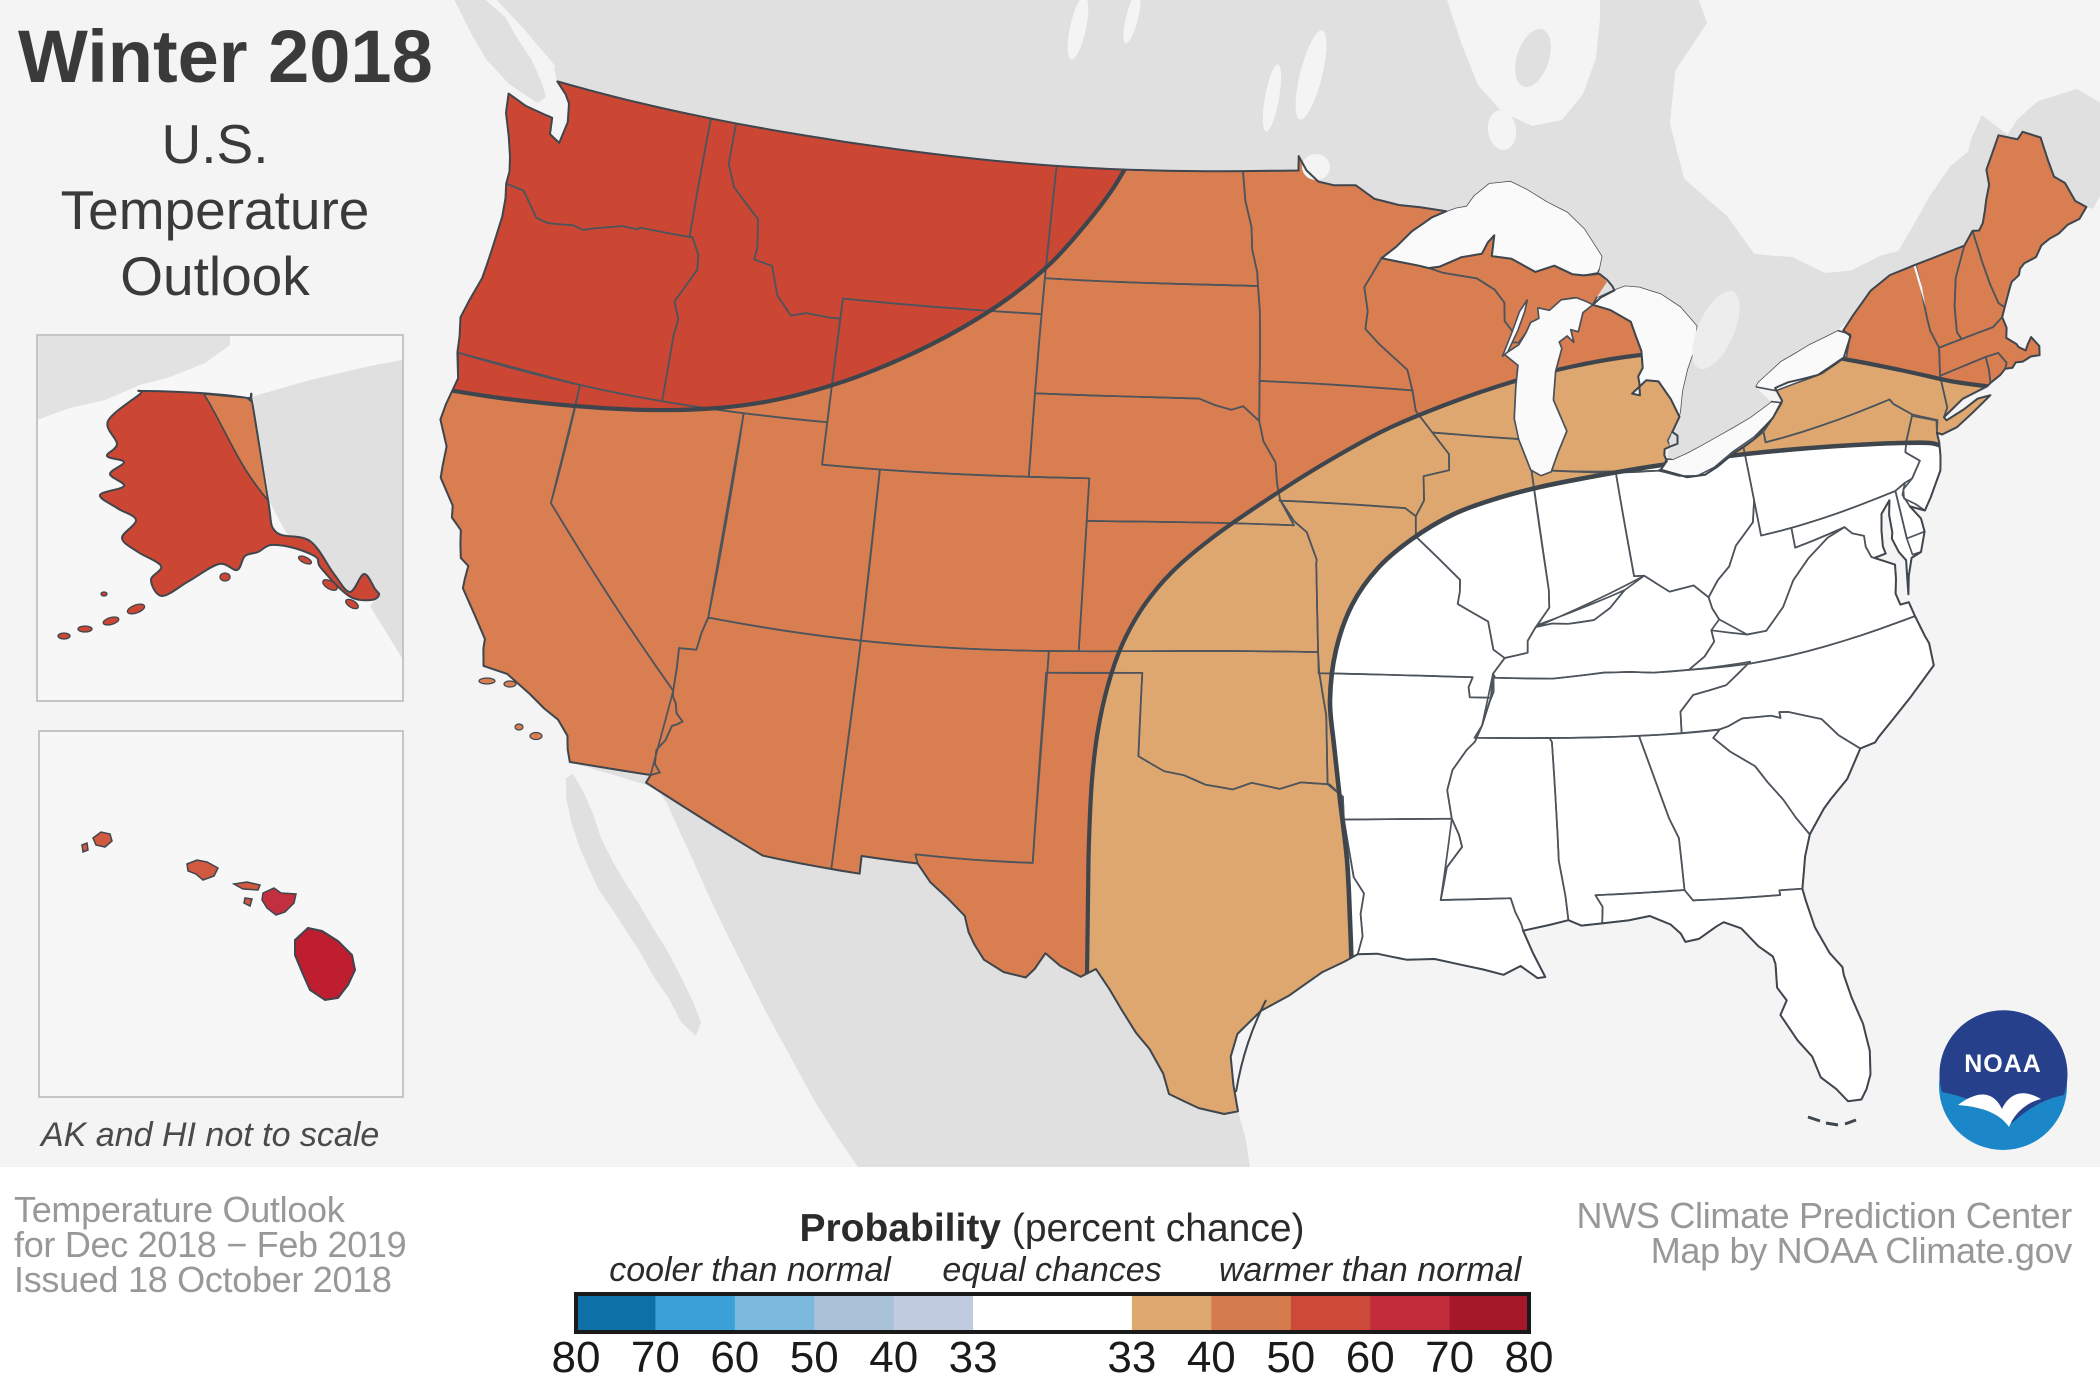 The width and height of the screenshot is (2100, 1380). Describe the element at coordinates (203, 1279) in the screenshot. I see `svg-text: Issued 18 October 2018` at that location.